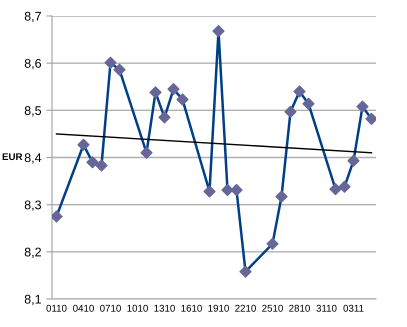  I want to click on y-tick-label: 8,5, so click(33, 111).